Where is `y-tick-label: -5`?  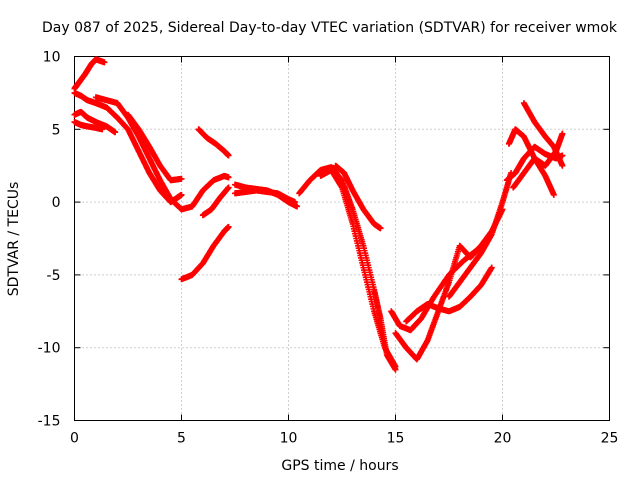 y-tick-label: -5 is located at coordinates (54, 276).